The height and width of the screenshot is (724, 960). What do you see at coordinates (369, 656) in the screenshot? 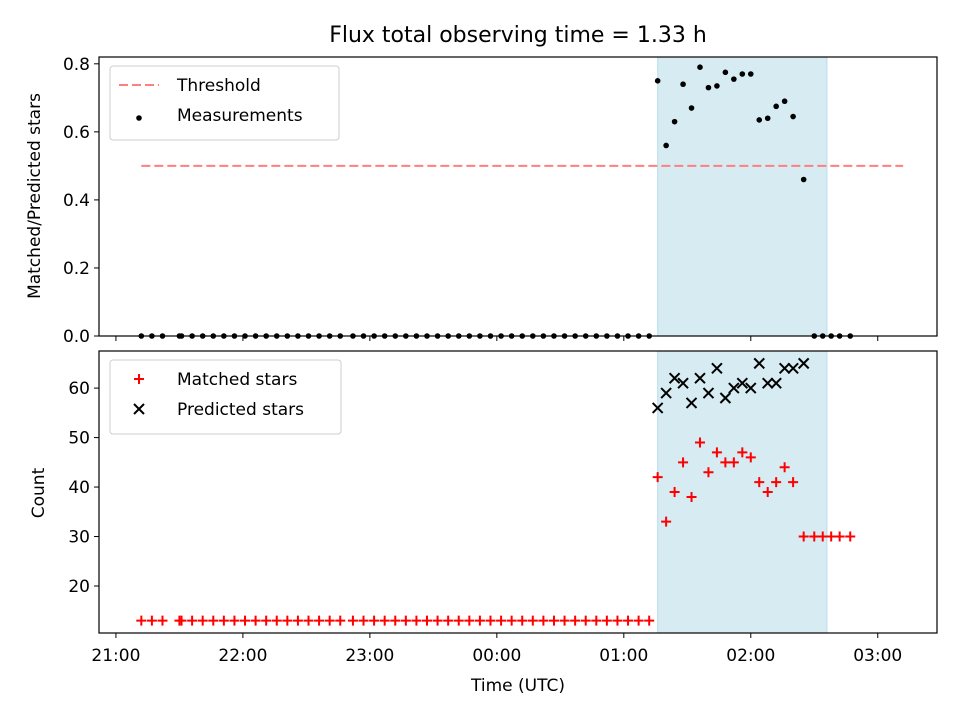
I see `x-tick-label: 23:00` at bounding box center [369, 656].